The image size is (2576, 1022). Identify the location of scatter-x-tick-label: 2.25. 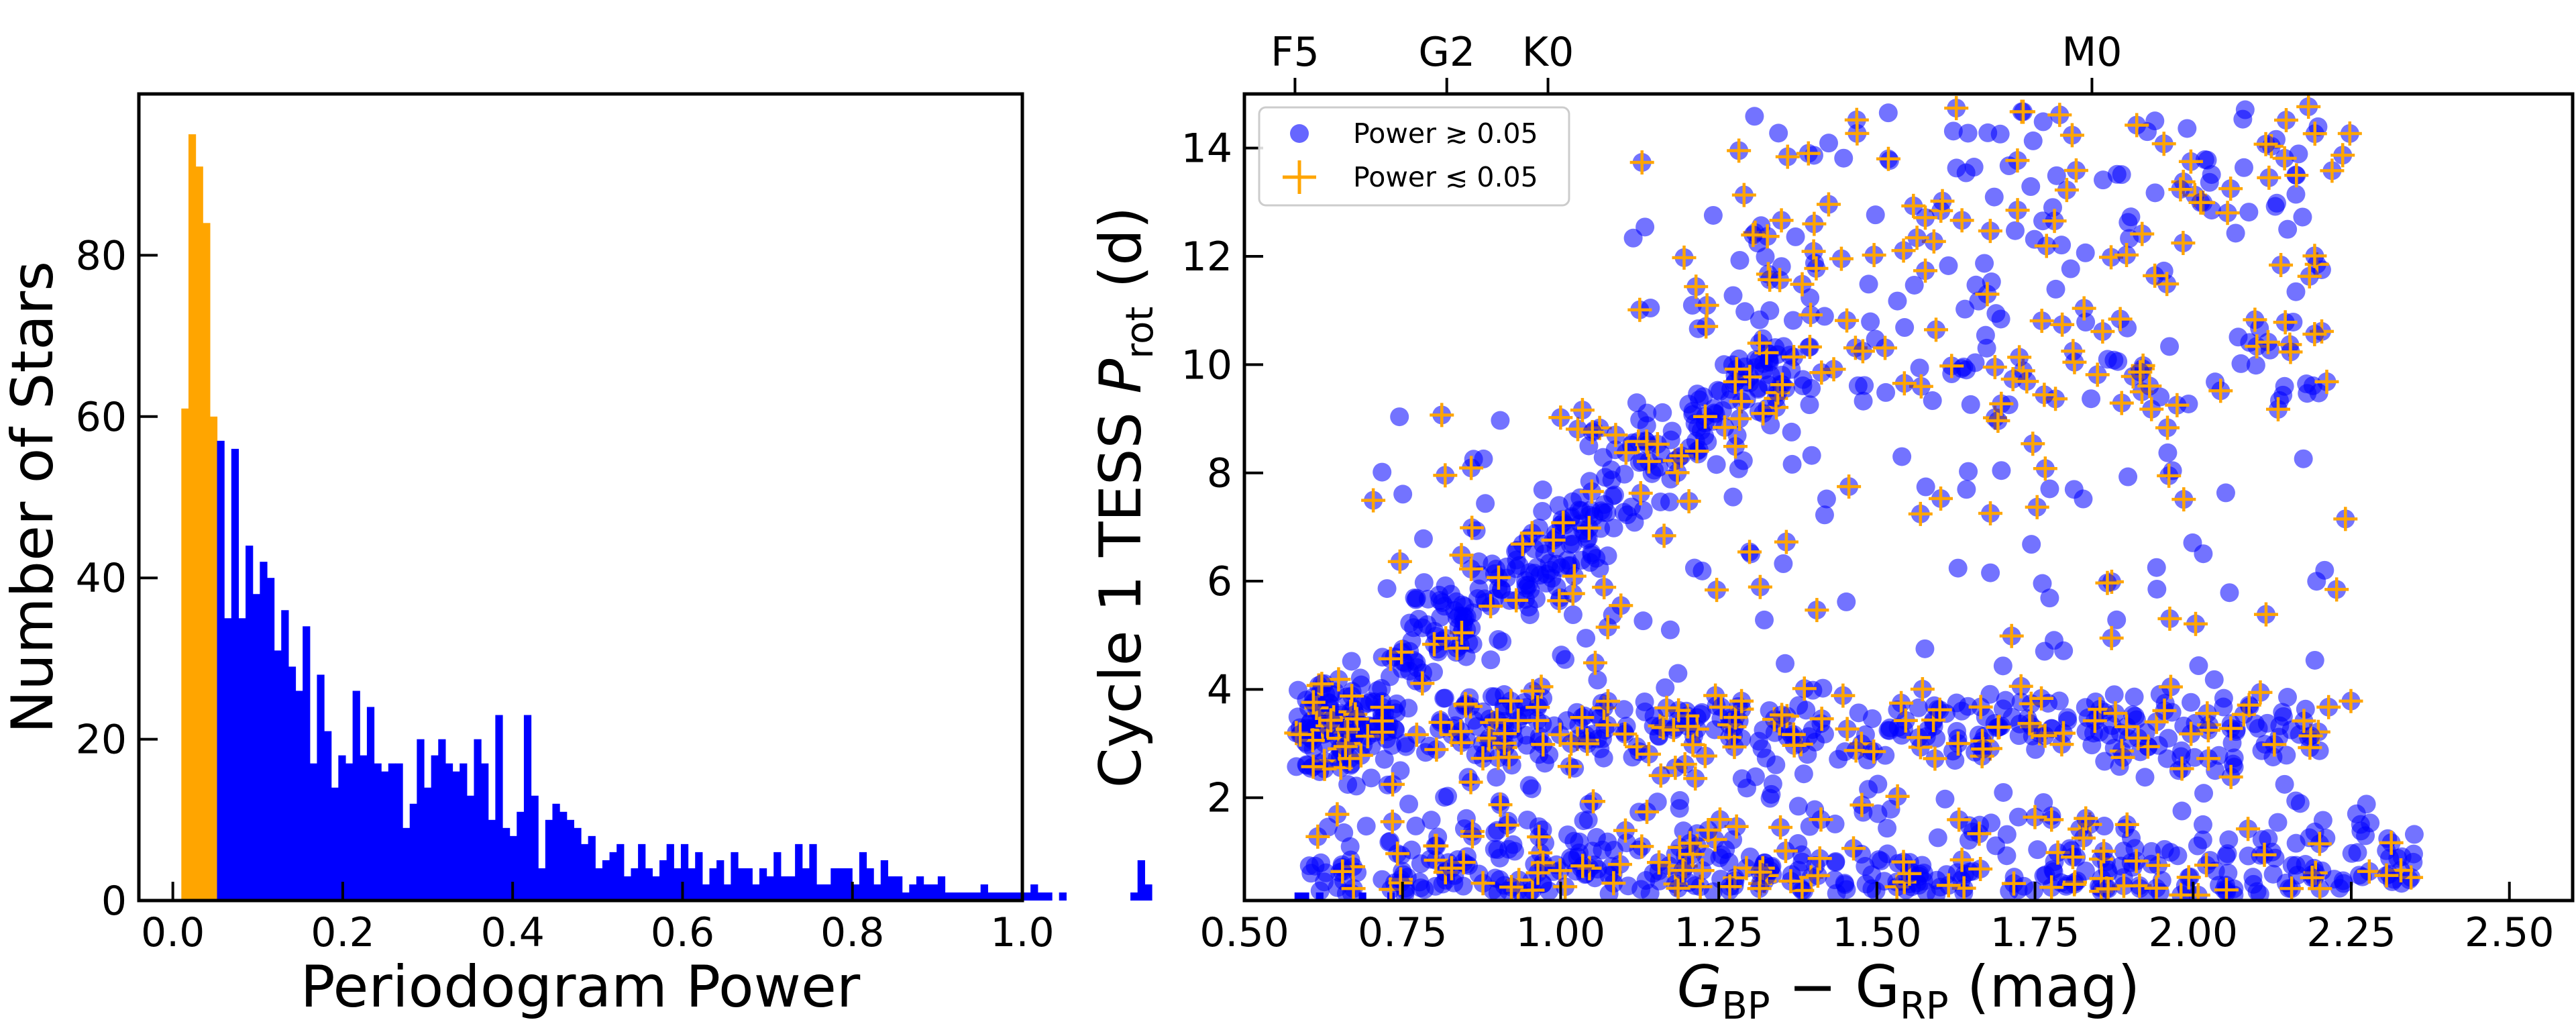
(2351, 932).